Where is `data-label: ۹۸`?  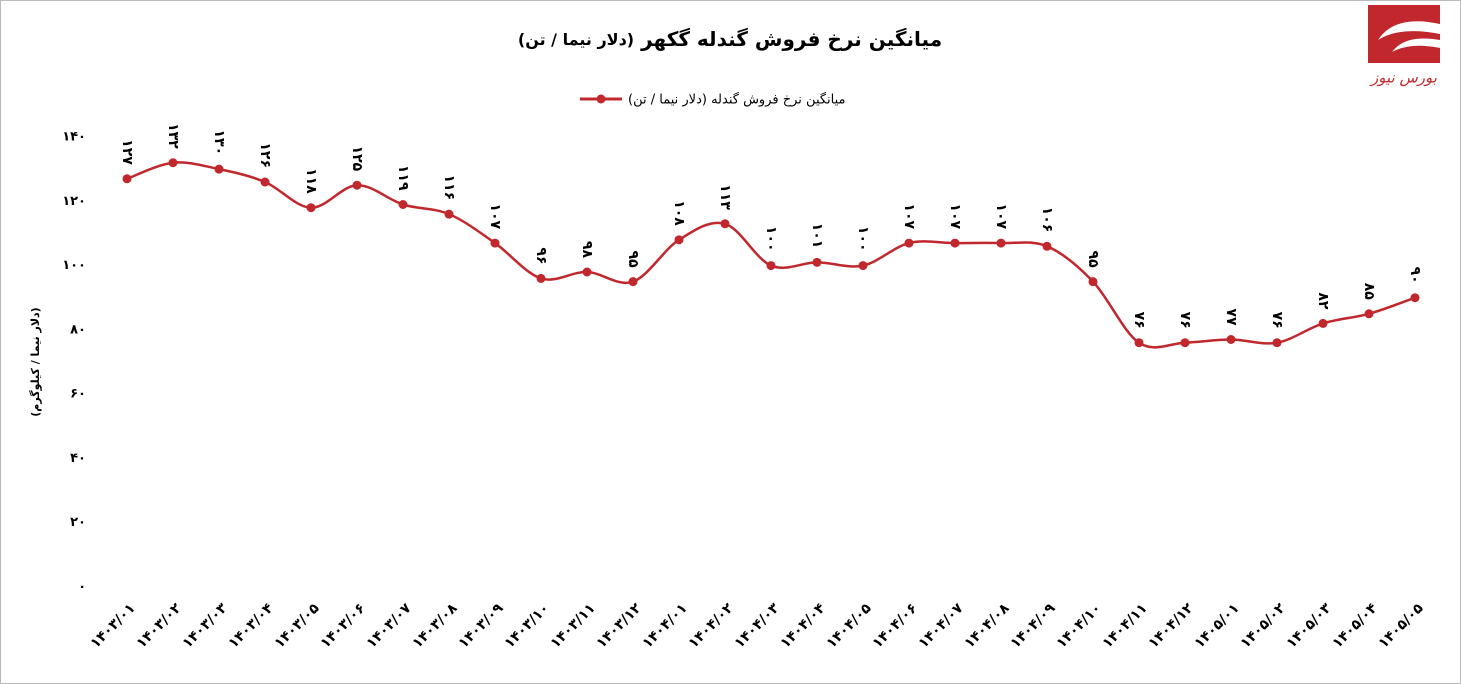 data-label: ۹۸ is located at coordinates (587, 250).